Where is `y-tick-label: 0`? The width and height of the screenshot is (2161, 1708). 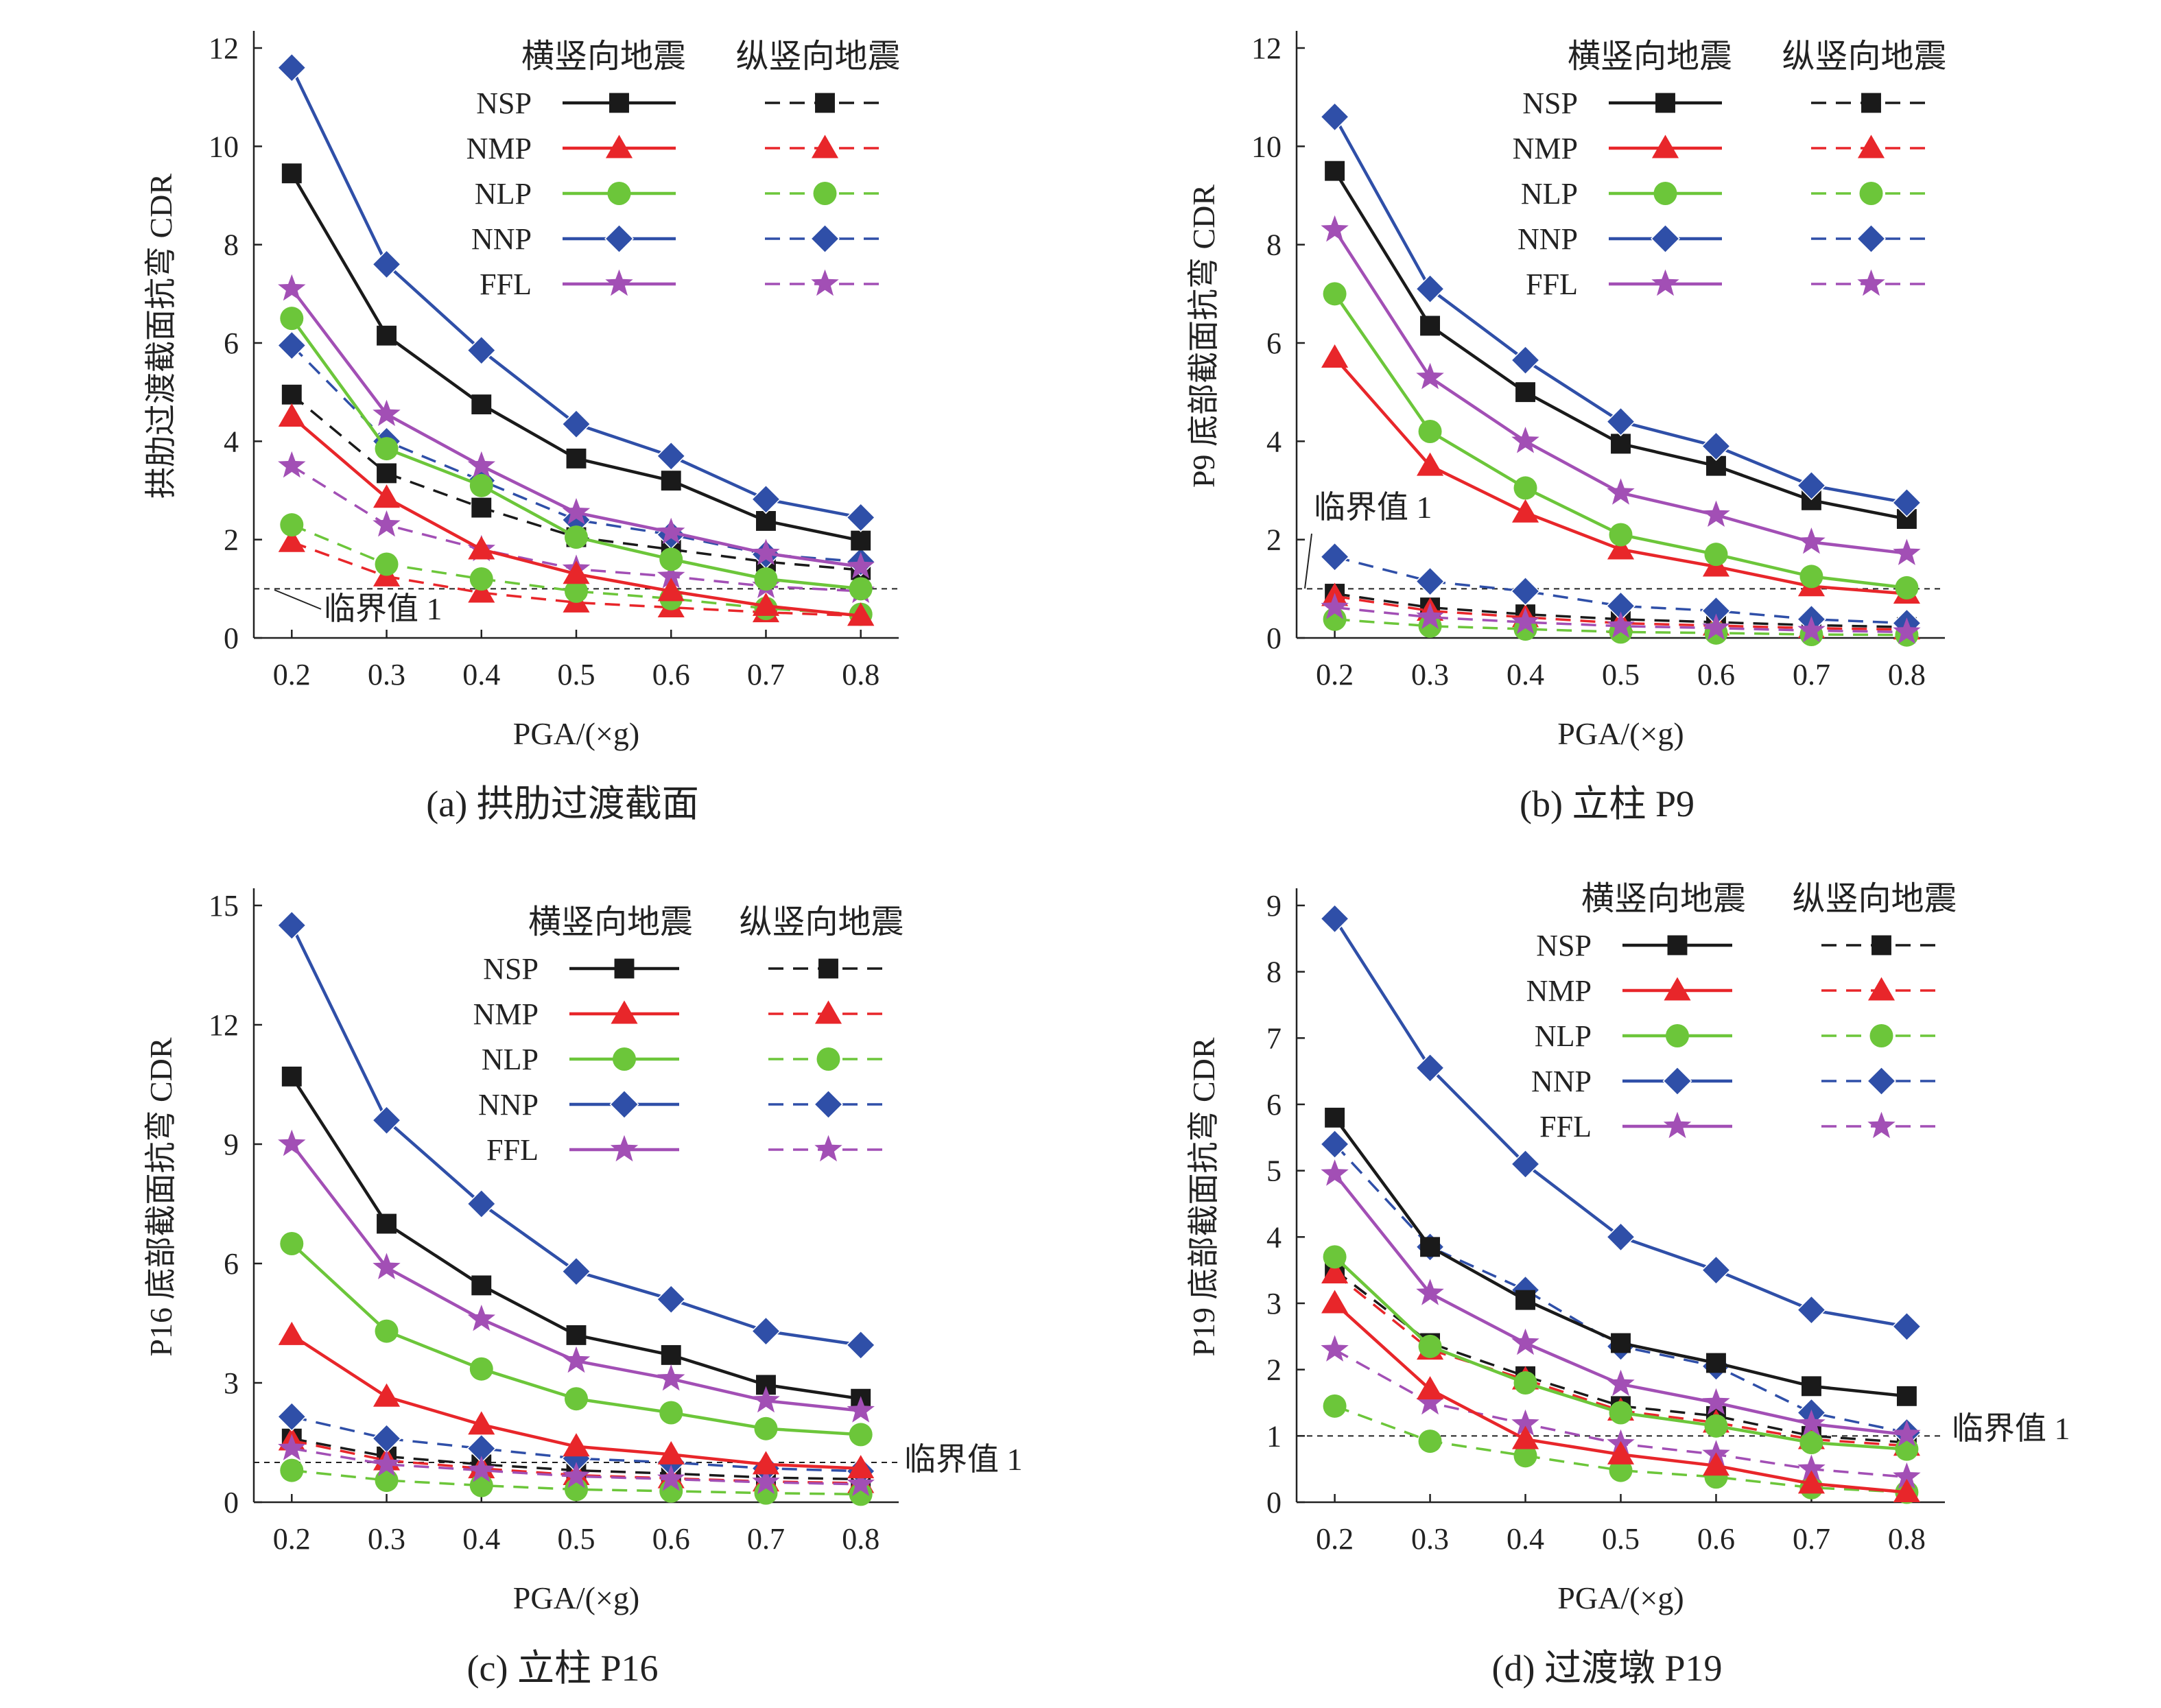 y-tick-label: 0 is located at coordinates (1274, 638).